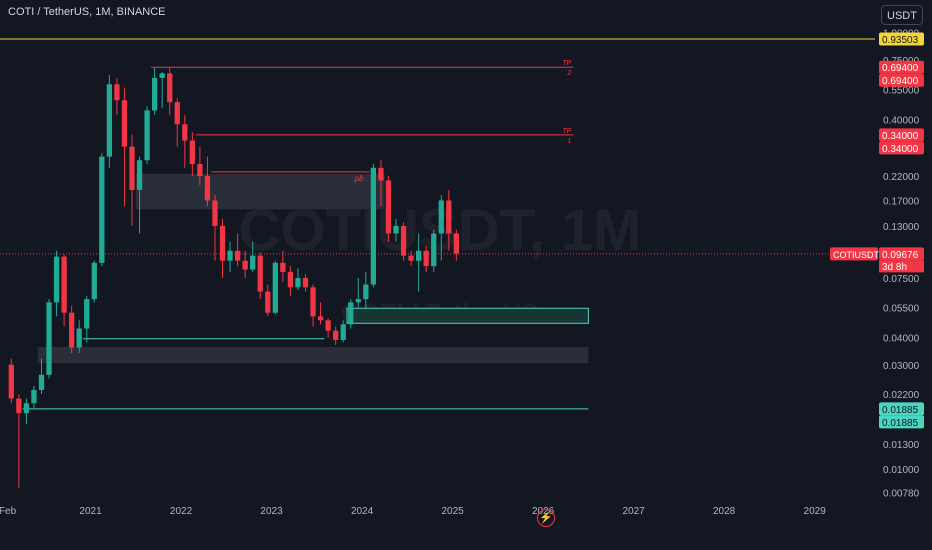 The width and height of the screenshot is (932, 550). What do you see at coordinates (181, 511) in the screenshot?
I see `x-tick-label: 2022` at bounding box center [181, 511].